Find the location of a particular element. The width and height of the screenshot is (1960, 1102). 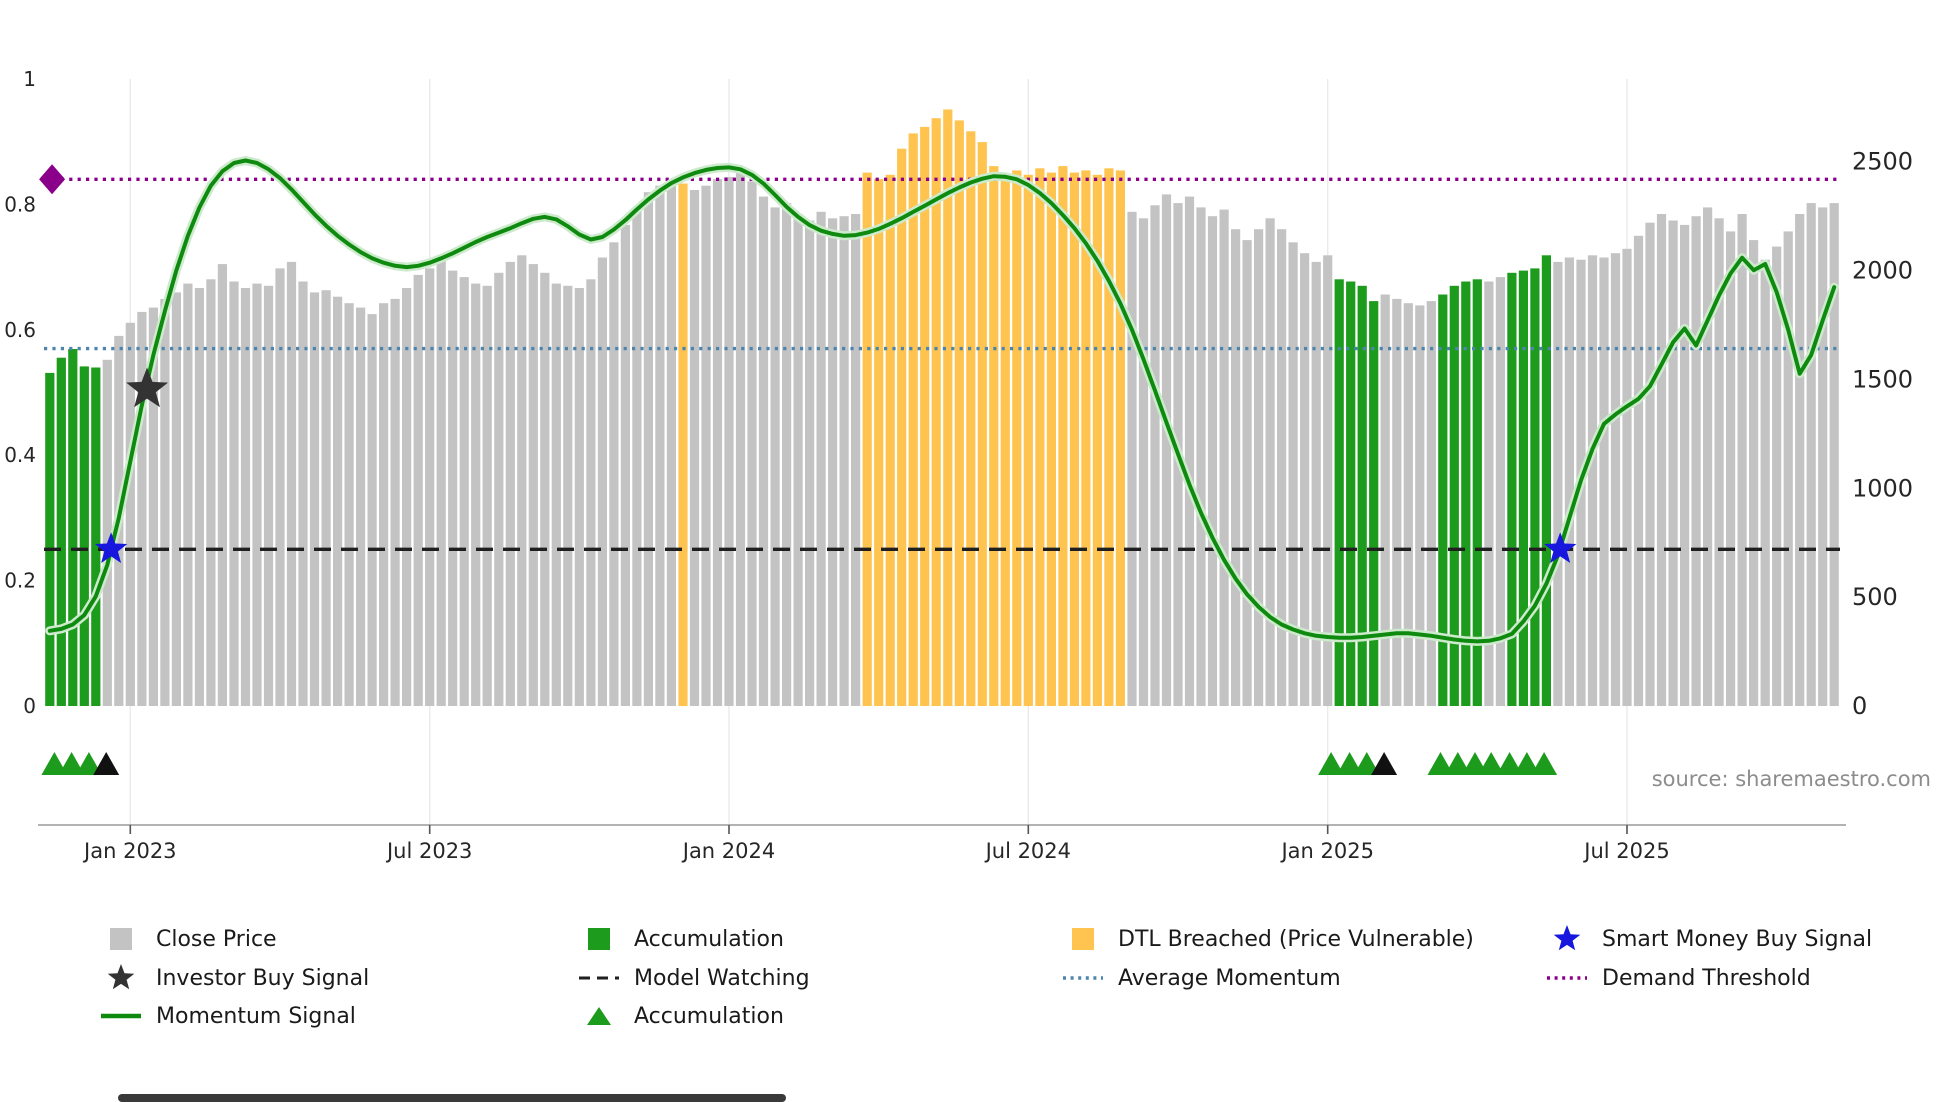

legend-label: Investor Buy Signal is located at coordinates (263, 978).